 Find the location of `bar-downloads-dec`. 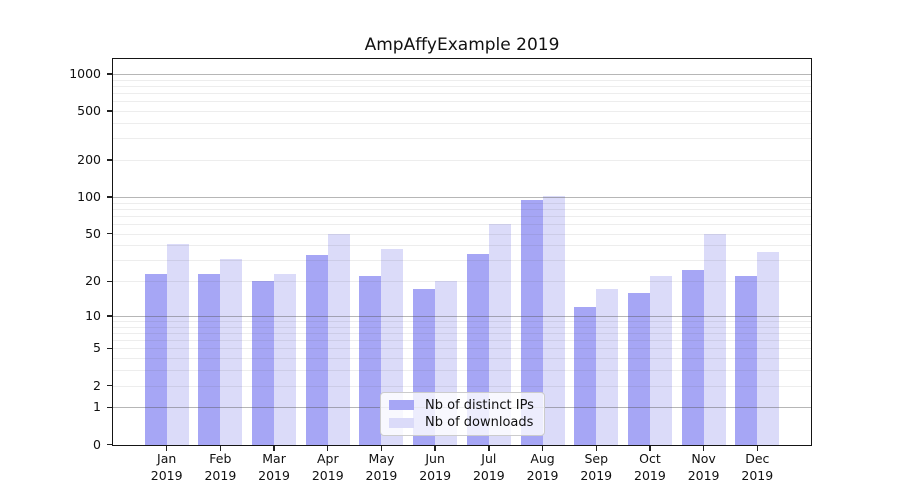

bar-downloads-dec is located at coordinates (768, 348).